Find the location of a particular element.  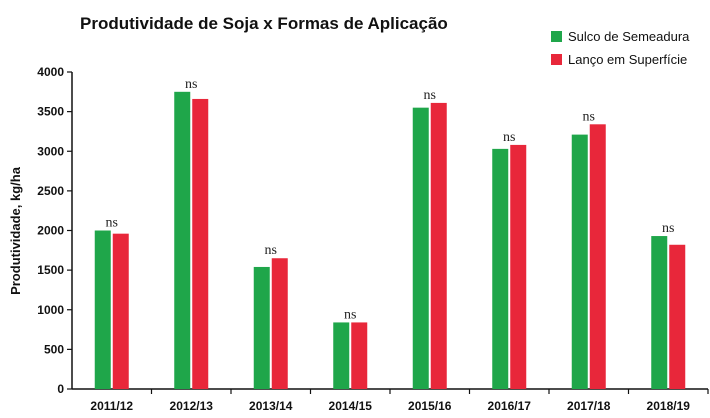

y-tick-label: 2000 is located at coordinates (50, 231).